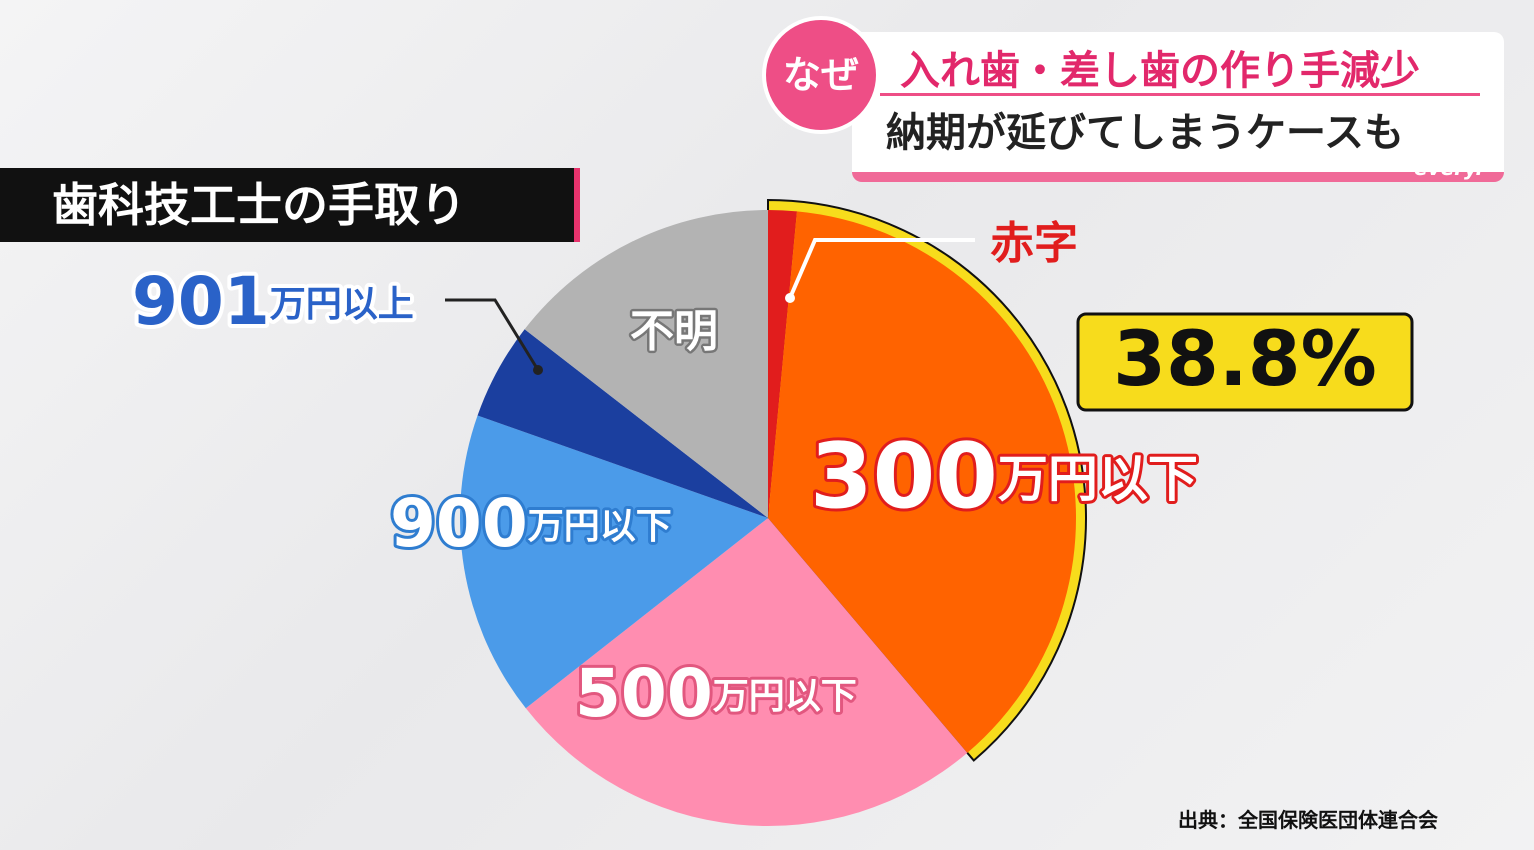 This screenshot has height=850, width=1534. I want to click on slice-label: 赤字, so click(1034, 243).